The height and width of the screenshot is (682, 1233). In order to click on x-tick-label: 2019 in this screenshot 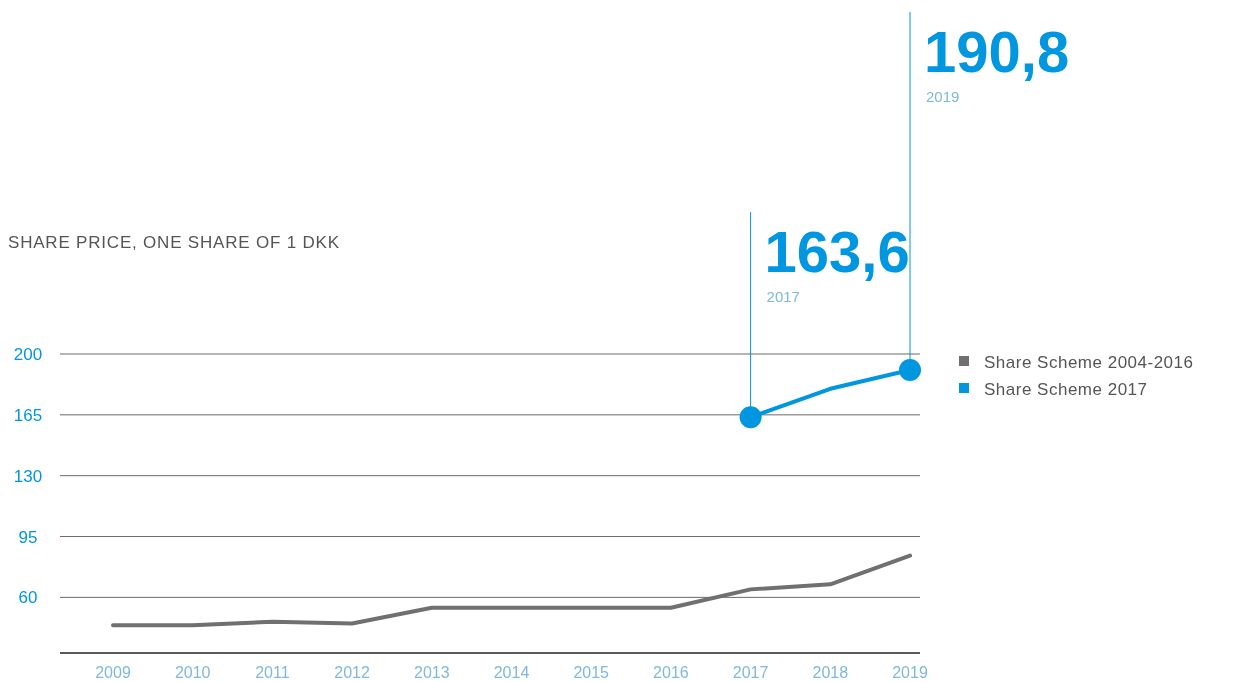, I will do `click(910, 672)`.